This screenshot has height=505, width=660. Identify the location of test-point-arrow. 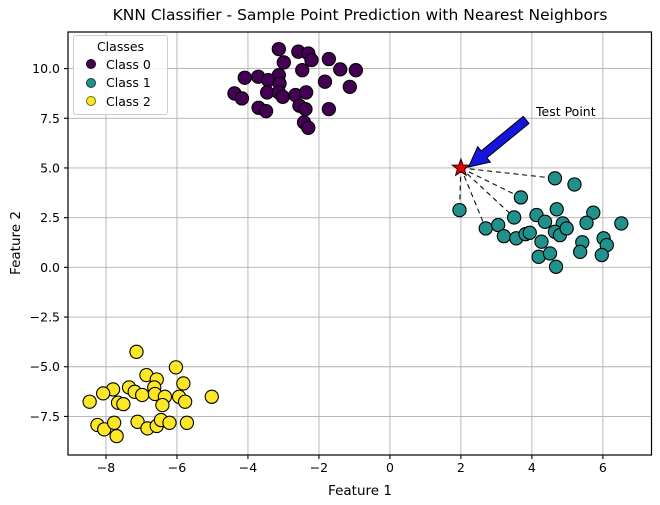
(498, 141).